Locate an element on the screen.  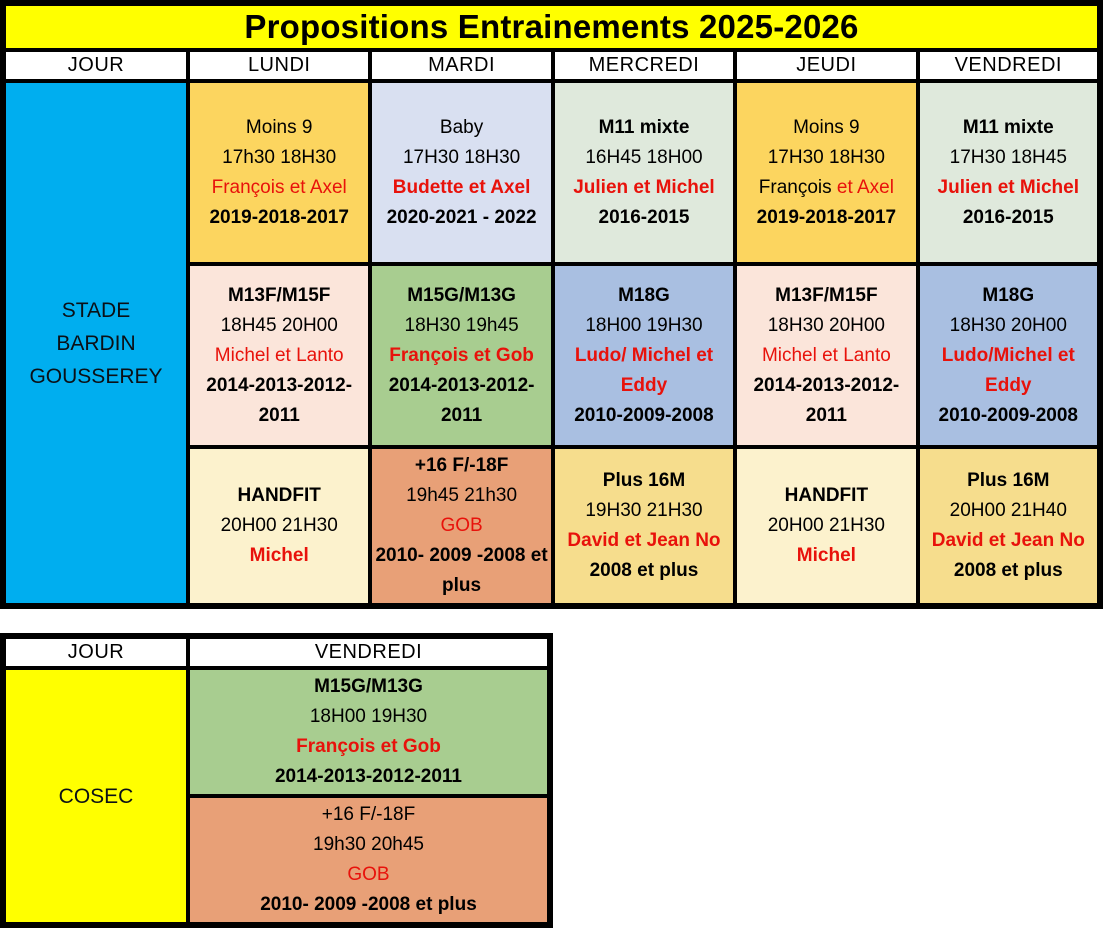
day-header-mardi: MARDI is located at coordinates (461, 65).